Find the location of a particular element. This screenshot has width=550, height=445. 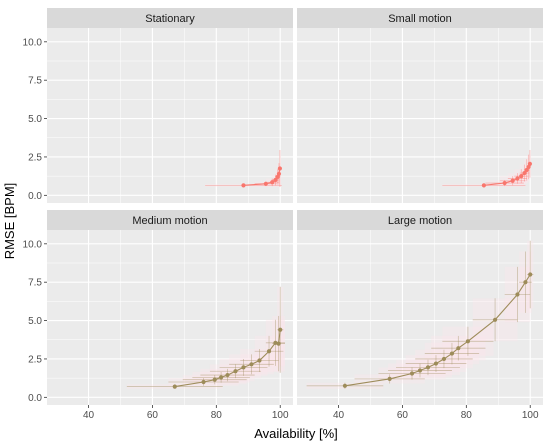

y-axis-title: RMSE [BPM] is located at coordinates (9, 221).